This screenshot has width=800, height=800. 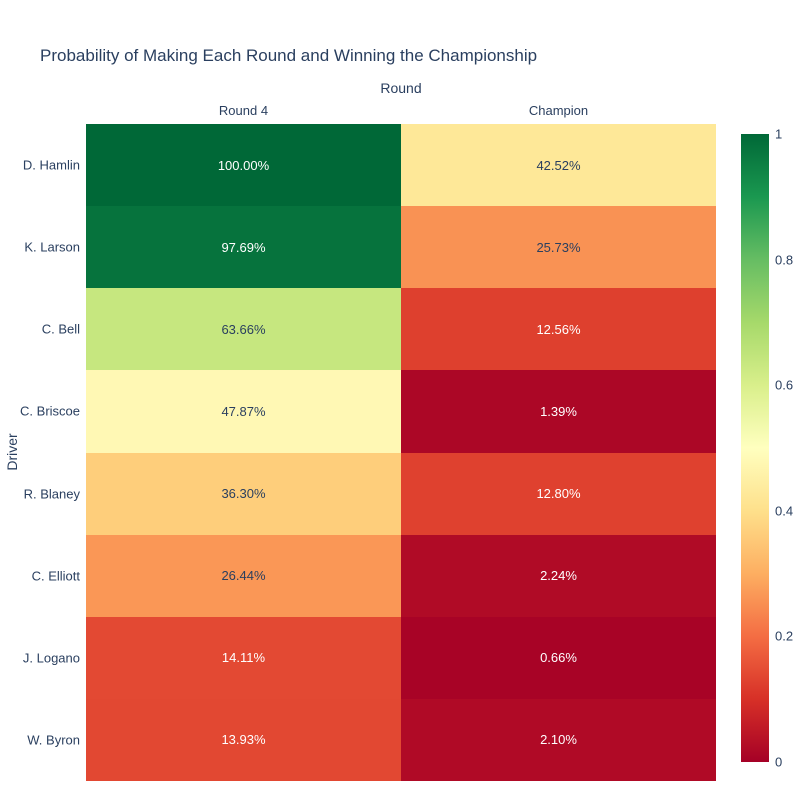 What do you see at coordinates (558, 575) in the screenshot?
I see `heatmap-cell: 2.24%` at bounding box center [558, 575].